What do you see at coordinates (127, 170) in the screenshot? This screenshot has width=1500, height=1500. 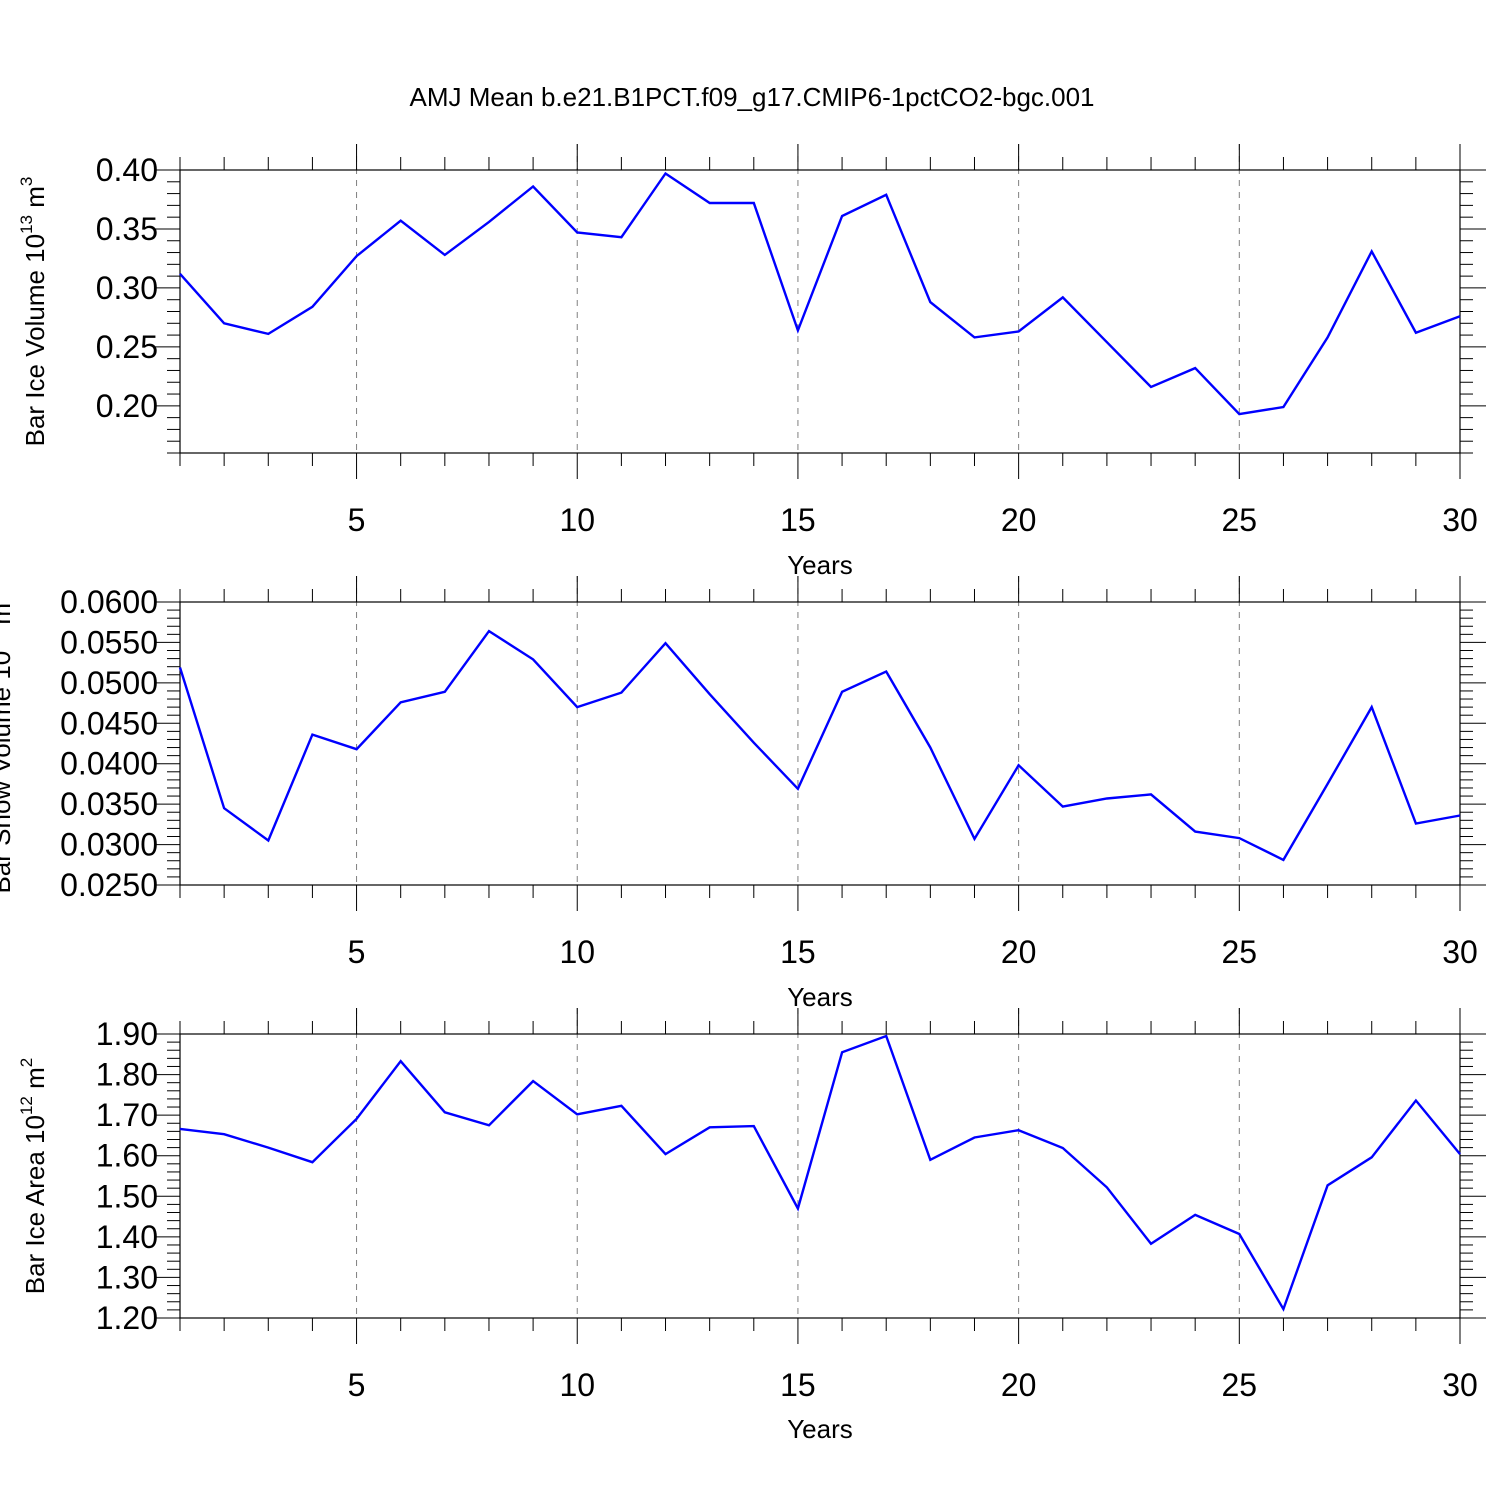 I see `y-tick-label: 0.40` at bounding box center [127, 170].